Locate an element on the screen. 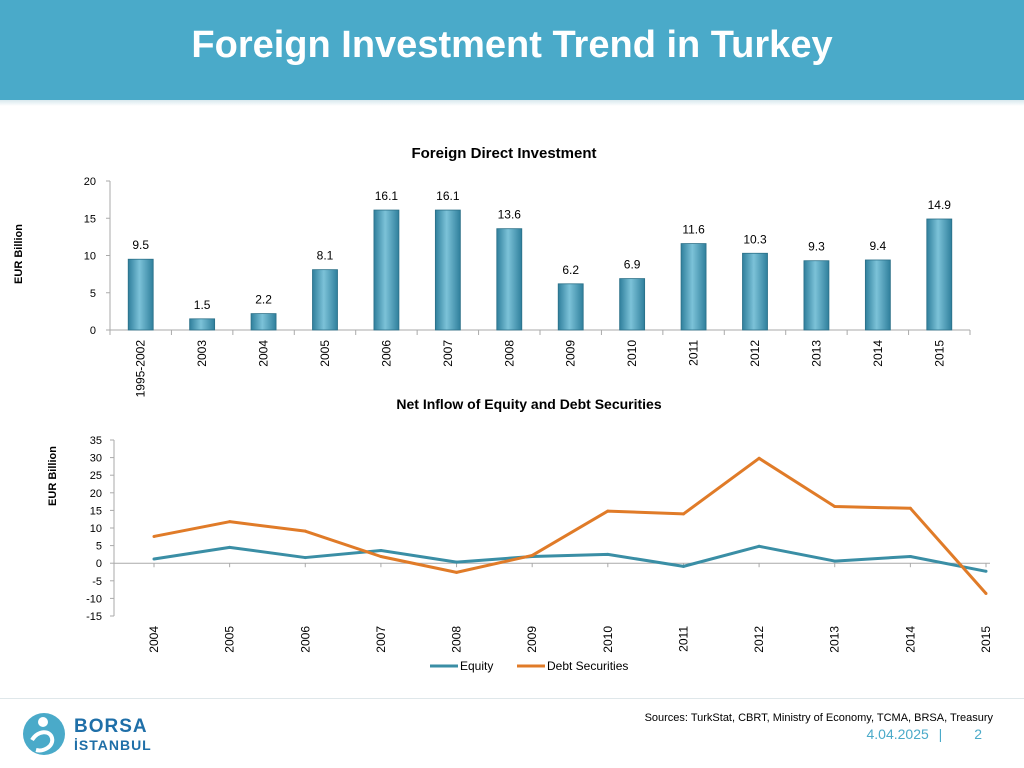 The image size is (1024, 768). fdi-x-tick-label: 2011 is located at coordinates (694, 353).